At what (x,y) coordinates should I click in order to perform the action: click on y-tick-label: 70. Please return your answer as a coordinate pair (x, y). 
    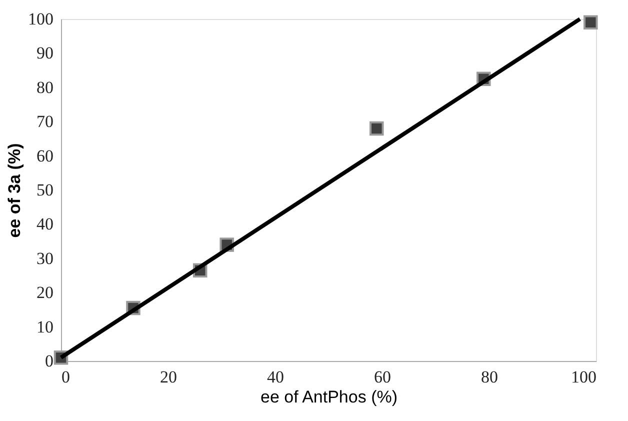
    Looking at the image, I should click on (45, 122).